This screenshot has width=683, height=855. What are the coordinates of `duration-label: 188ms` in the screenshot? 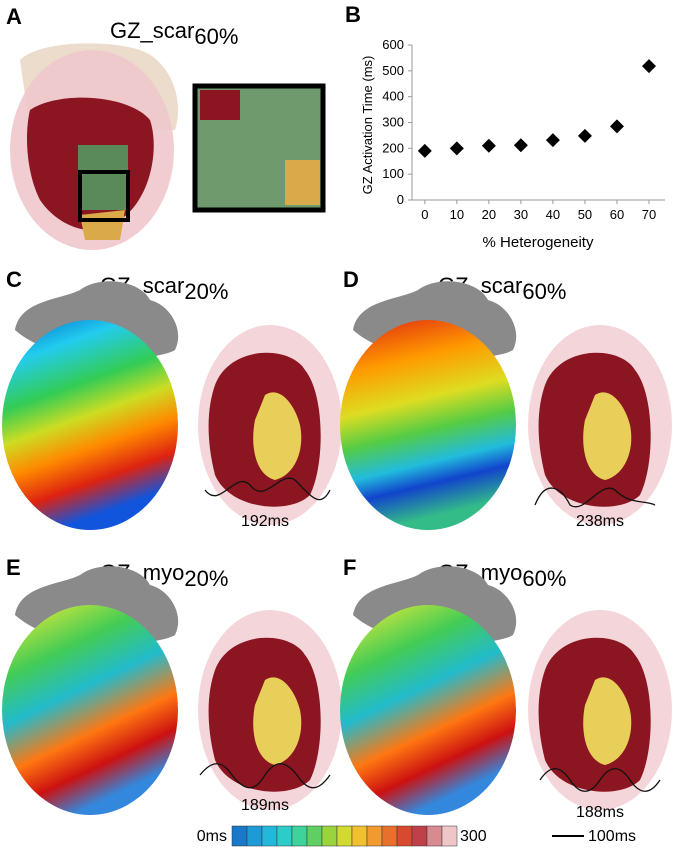 It's located at (600, 812).